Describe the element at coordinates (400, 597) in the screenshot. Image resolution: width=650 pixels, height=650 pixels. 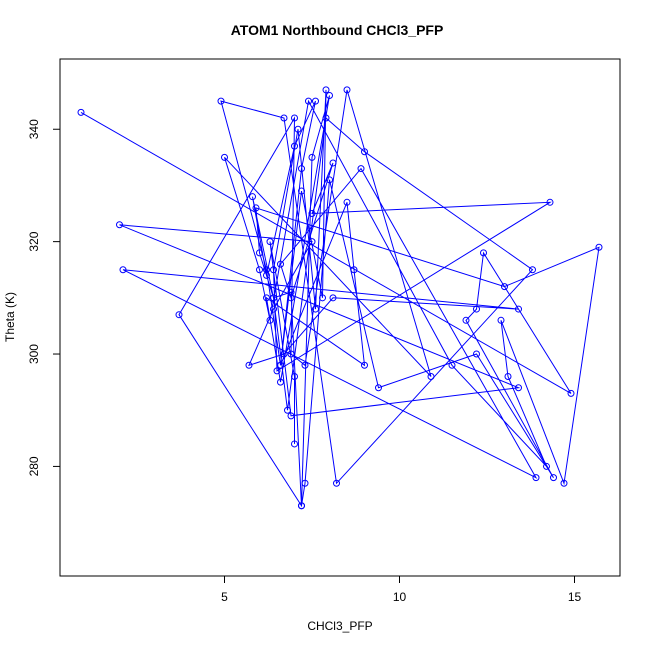
I see `x-tick-label: 10` at that location.